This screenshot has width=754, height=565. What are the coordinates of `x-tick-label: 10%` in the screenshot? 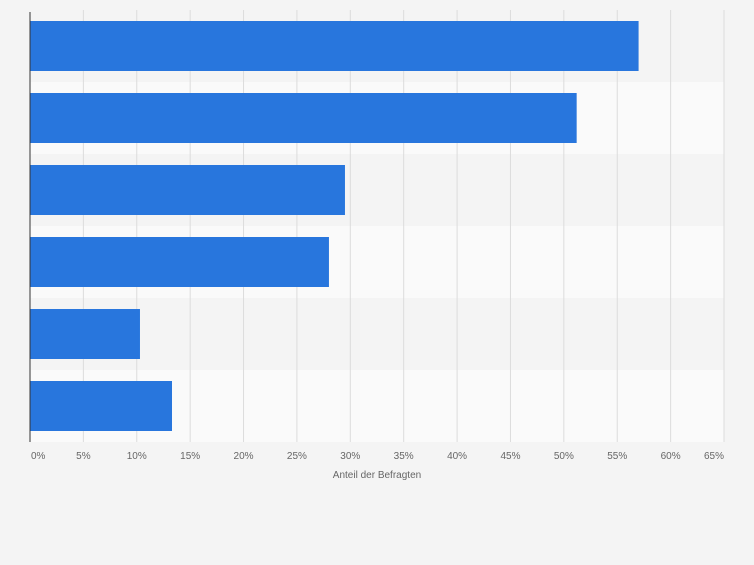 It's located at (137, 456).